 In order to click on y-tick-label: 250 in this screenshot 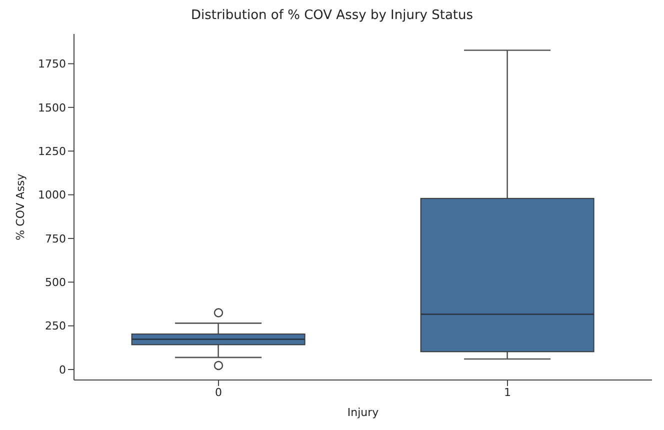, I will do `click(55, 326)`.